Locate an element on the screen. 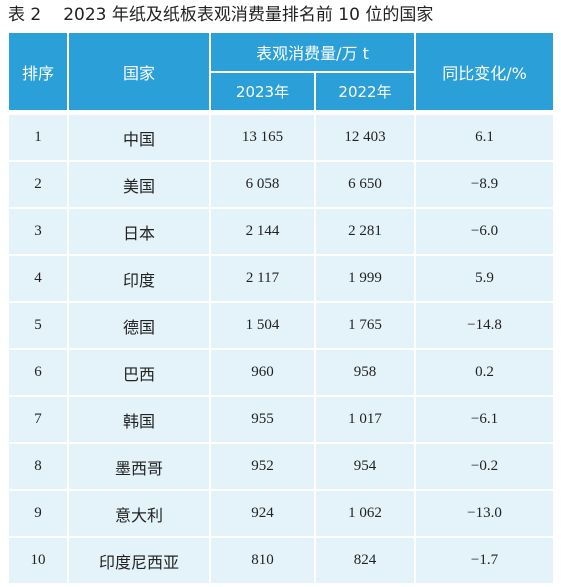 The image size is (561, 587). cell-2022: 1 765 is located at coordinates (366, 324).